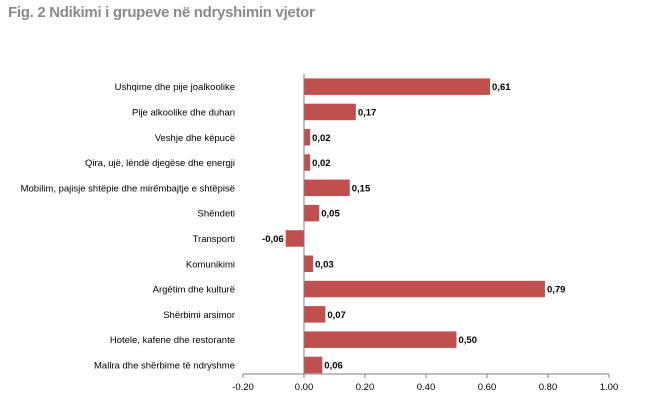  I want to click on value-label: 0,03, so click(324, 264).